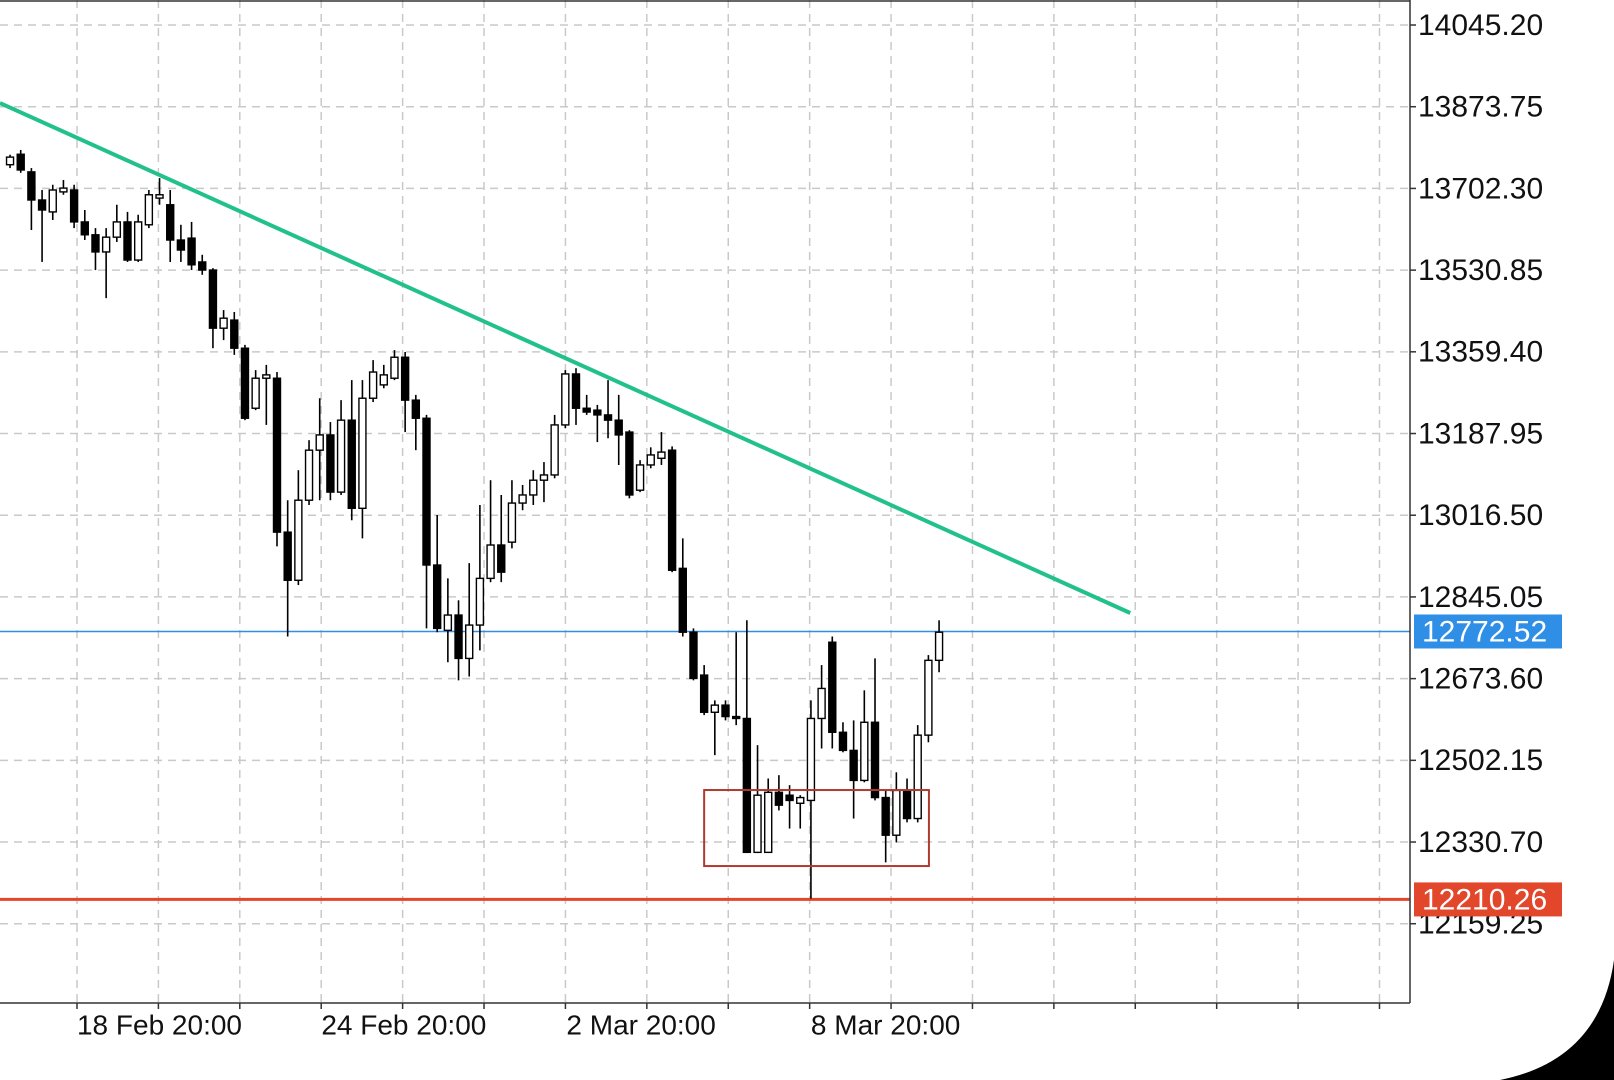 This screenshot has height=1080, width=1614. Describe the element at coordinates (1557, 1020) in the screenshot. I see `screen-corner` at that location.